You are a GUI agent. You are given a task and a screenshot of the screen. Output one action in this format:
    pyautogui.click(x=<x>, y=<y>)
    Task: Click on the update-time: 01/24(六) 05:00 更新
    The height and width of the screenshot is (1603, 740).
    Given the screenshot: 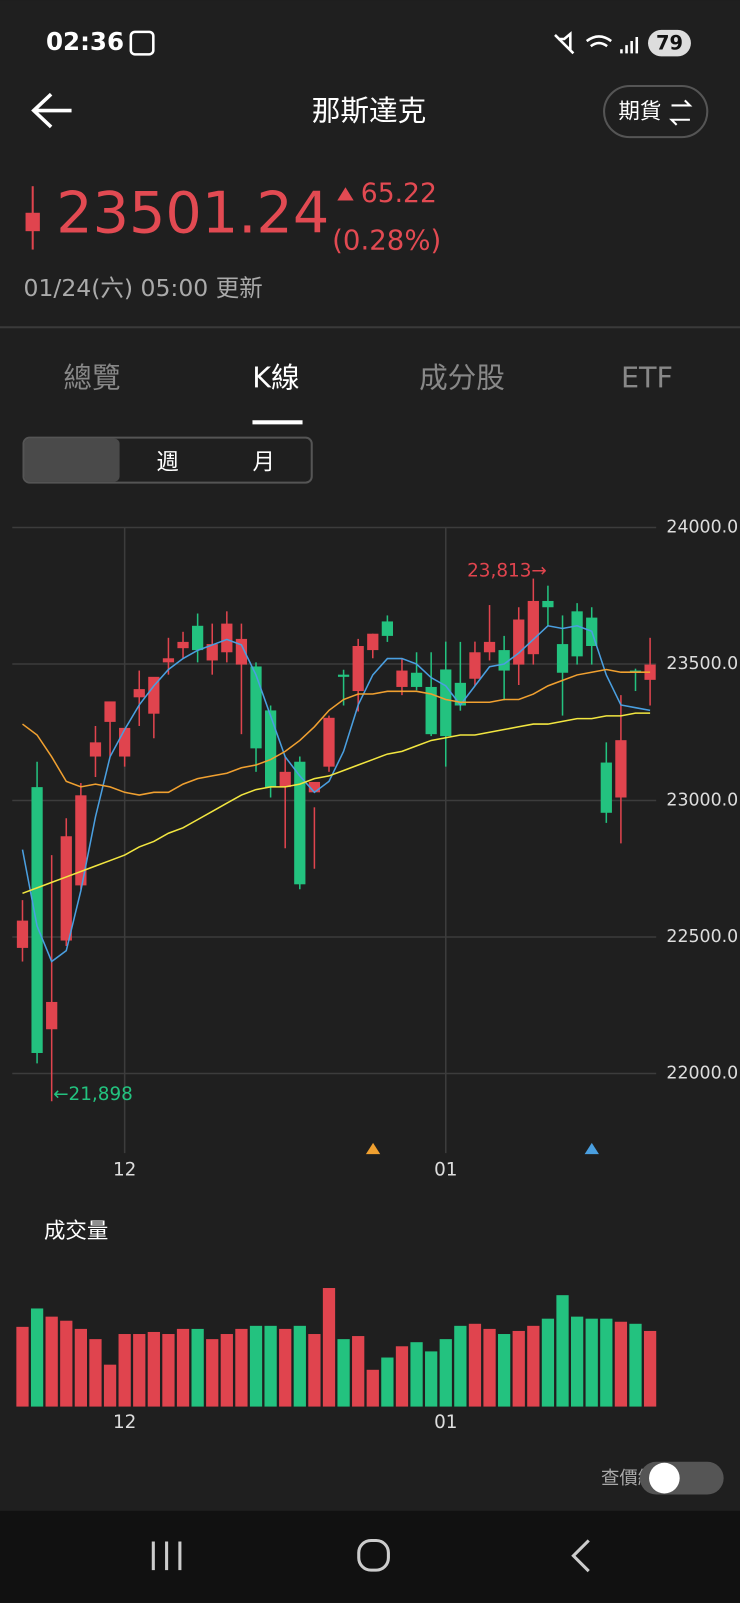 What is the action you would take?
    pyautogui.click(x=143, y=288)
    